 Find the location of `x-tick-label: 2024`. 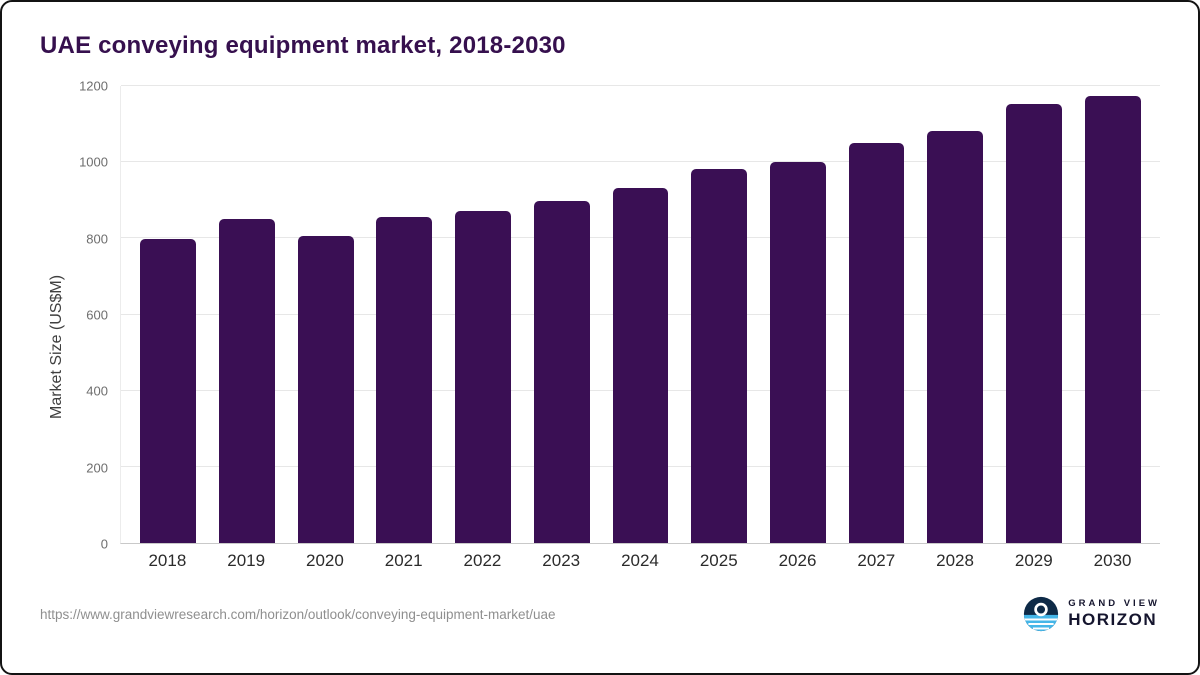

x-tick-label: 2024 is located at coordinates (640, 560).